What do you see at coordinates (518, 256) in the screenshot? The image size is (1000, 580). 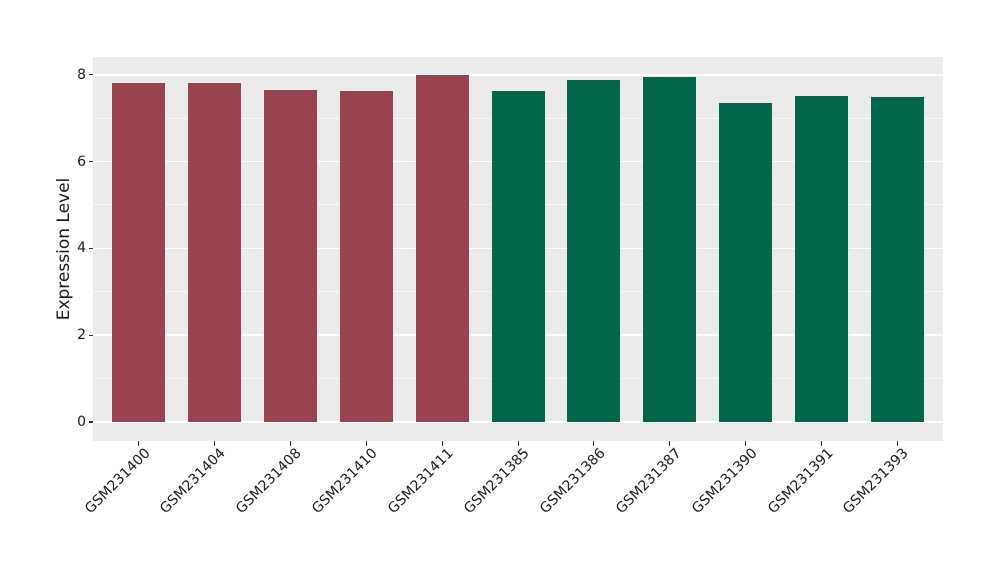 I see `bar-GSM231385` at bounding box center [518, 256].